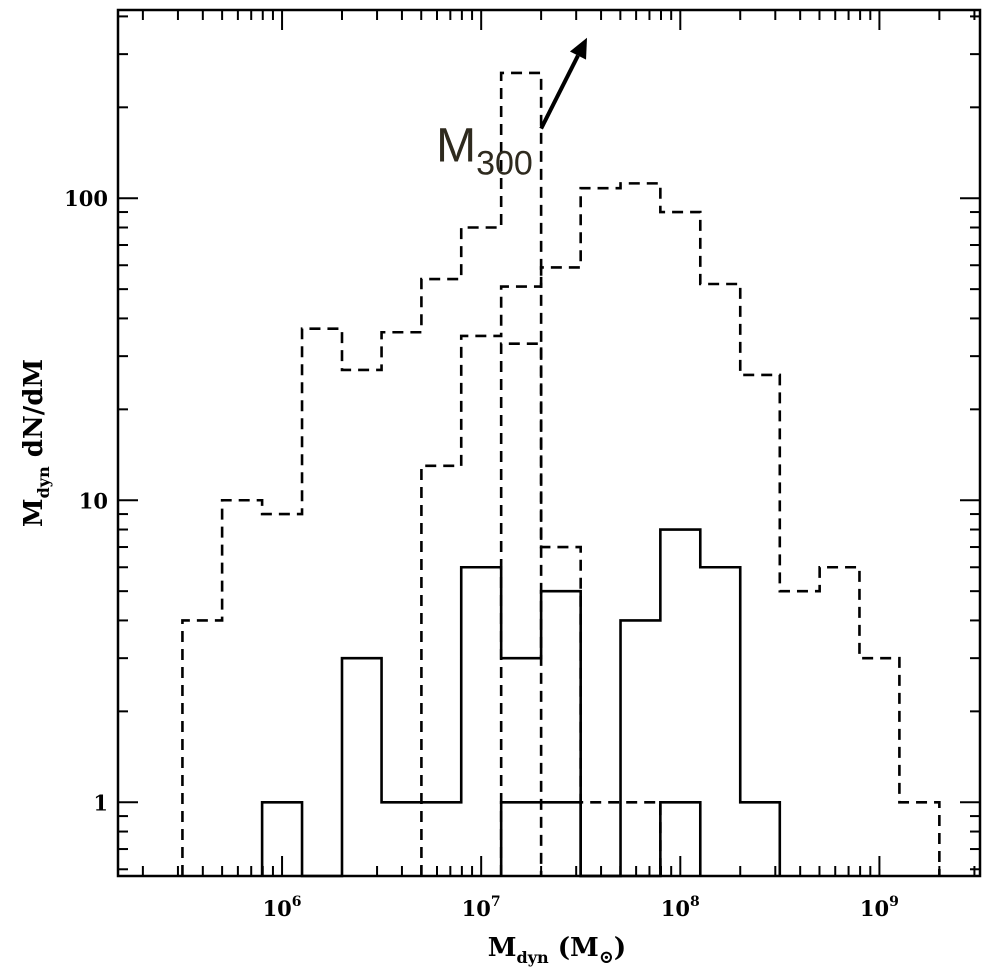 This screenshot has width=984, height=971. What do you see at coordinates (481, 907) in the screenshot?
I see `x-tick-label: 10⁷` at bounding box center [481, 907].